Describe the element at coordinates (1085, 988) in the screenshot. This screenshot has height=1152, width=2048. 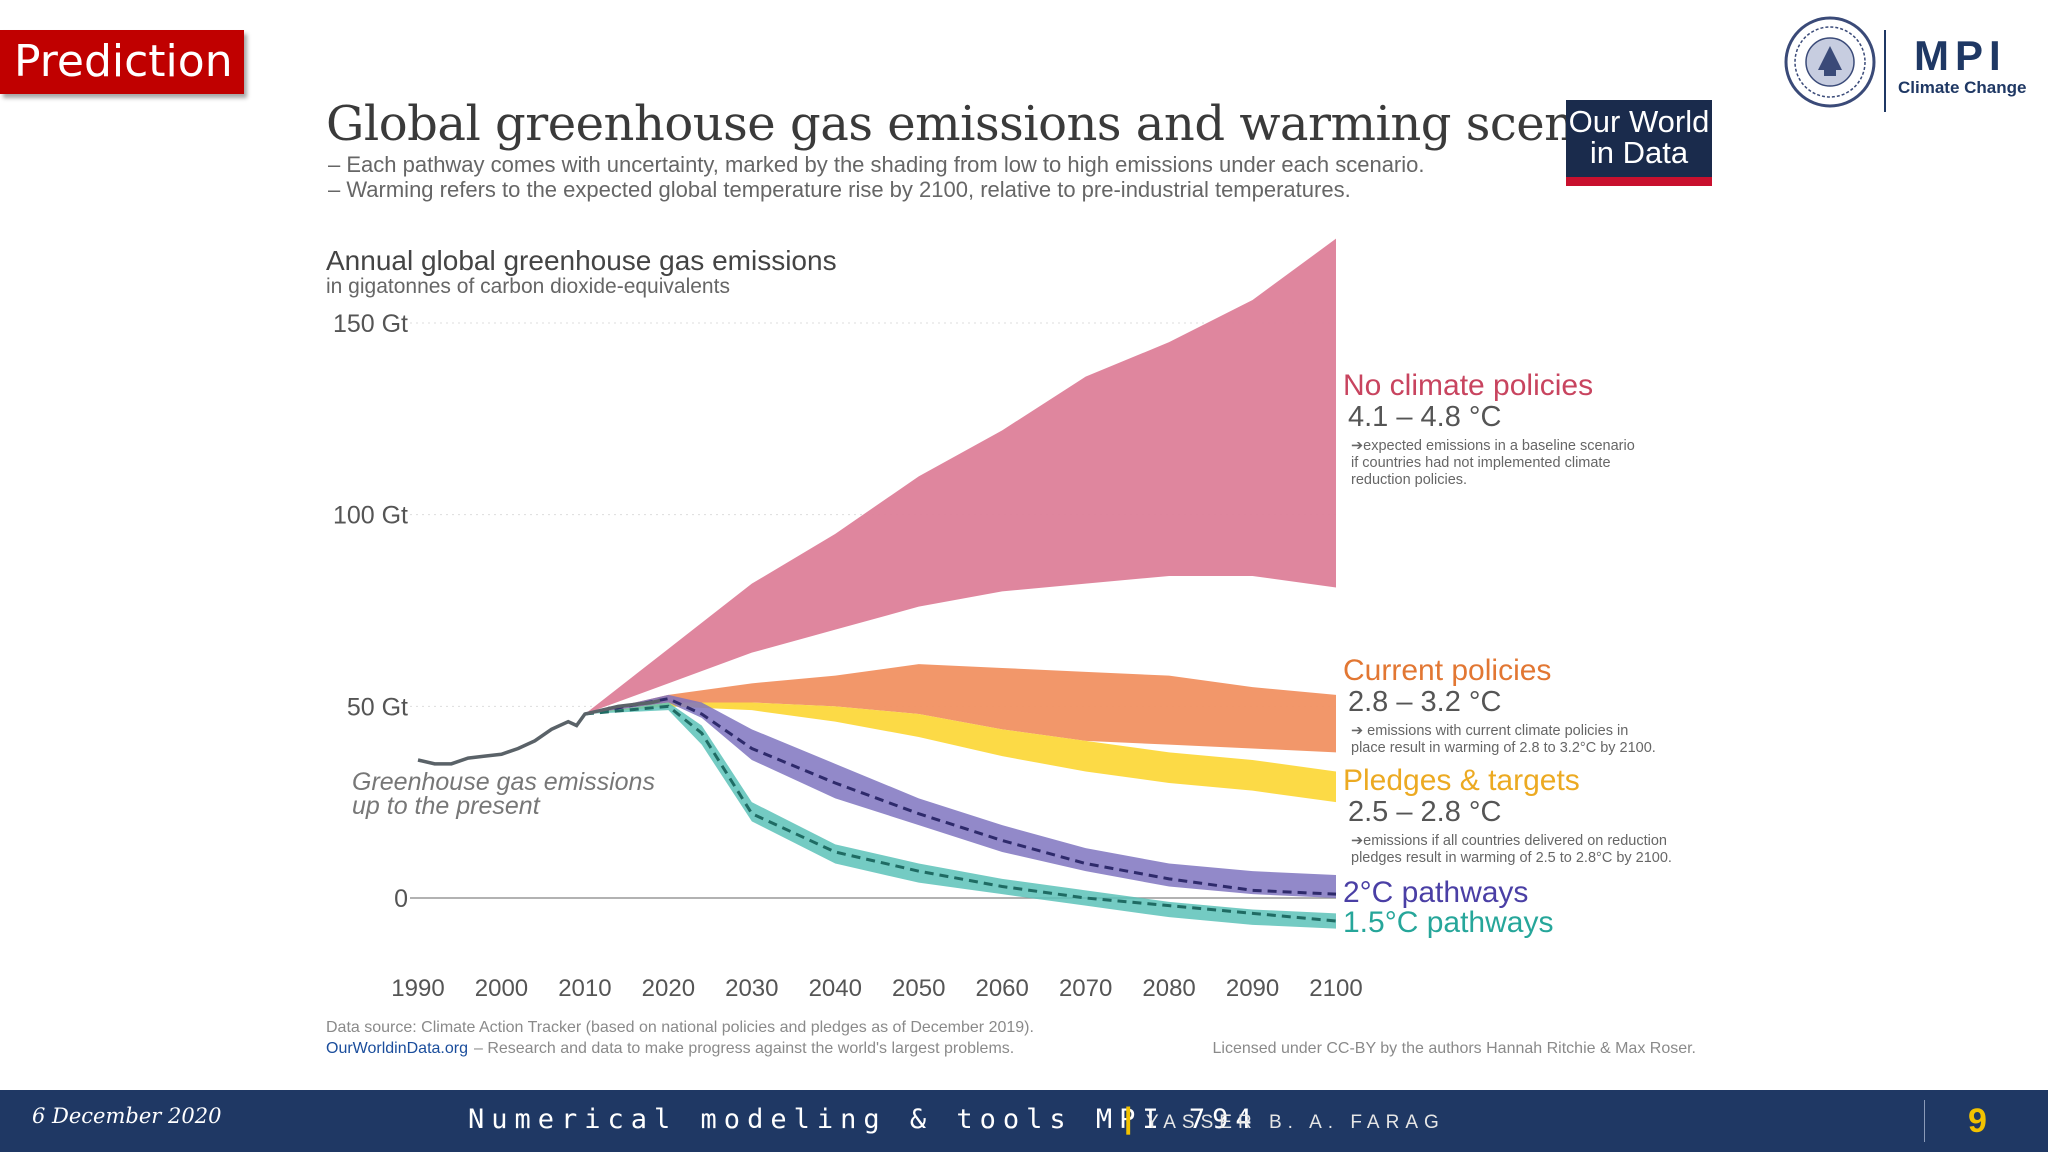
I see `x-tick-2070: 2070` at that location.